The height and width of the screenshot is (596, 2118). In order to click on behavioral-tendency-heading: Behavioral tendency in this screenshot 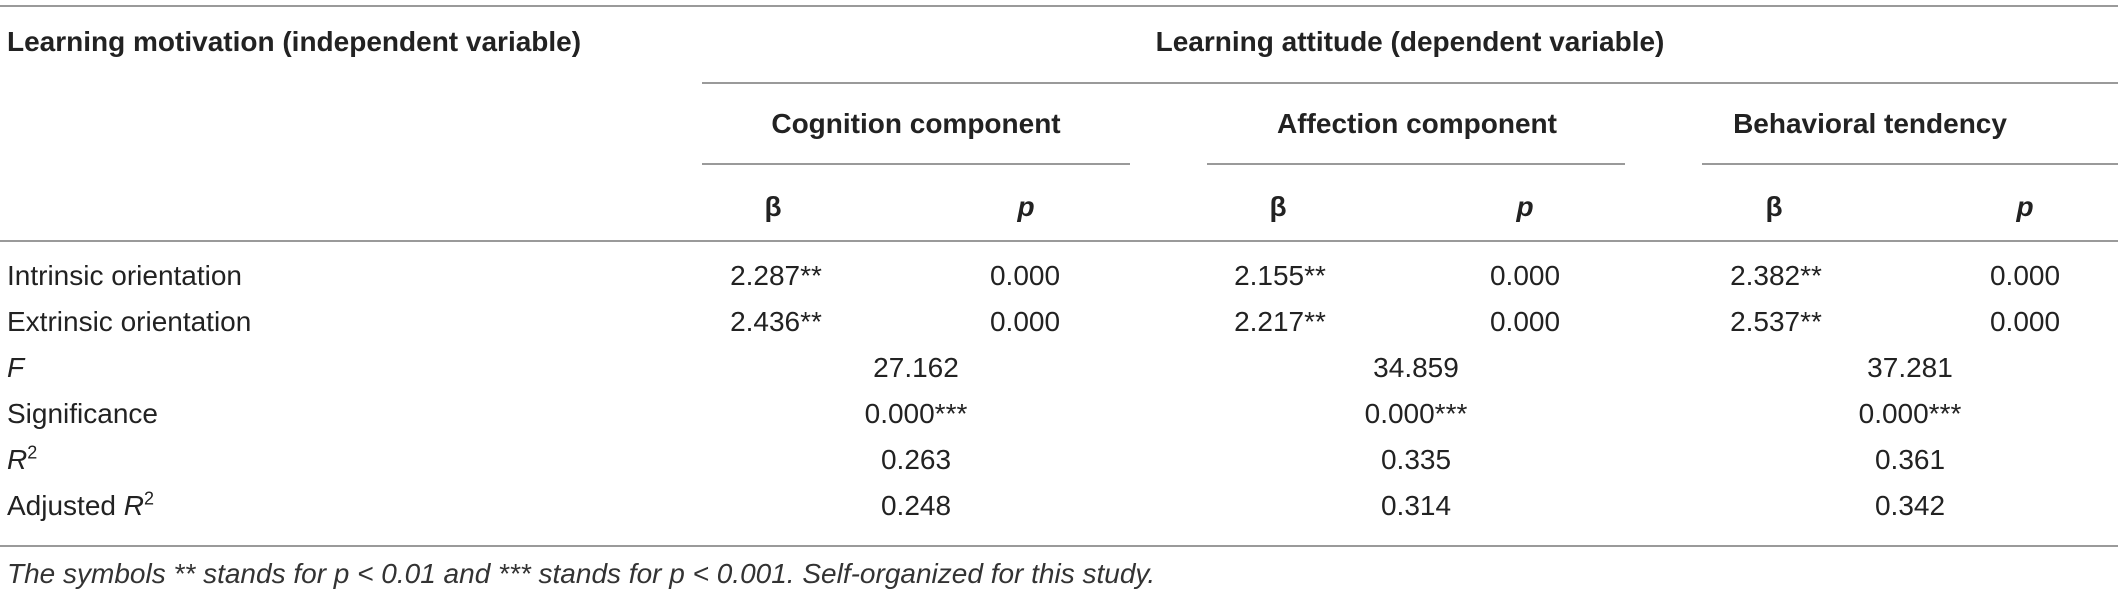, I will do `click(1870, 123)`.